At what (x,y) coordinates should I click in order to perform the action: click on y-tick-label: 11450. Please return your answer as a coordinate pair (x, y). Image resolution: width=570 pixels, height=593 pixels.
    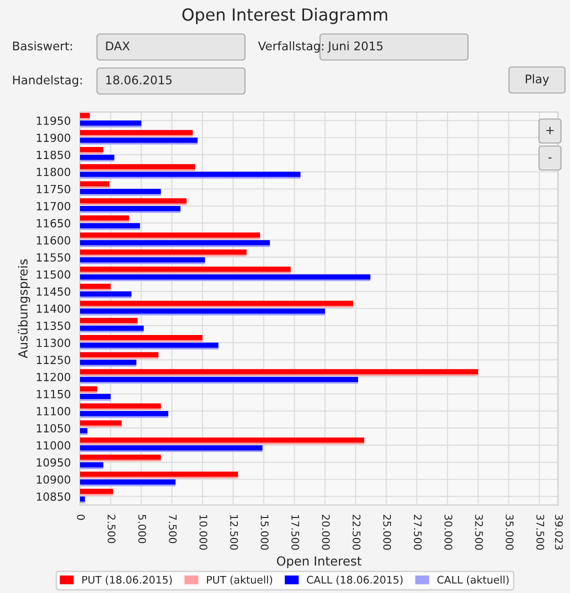
    Looking at the image, I should click on (53, 291).